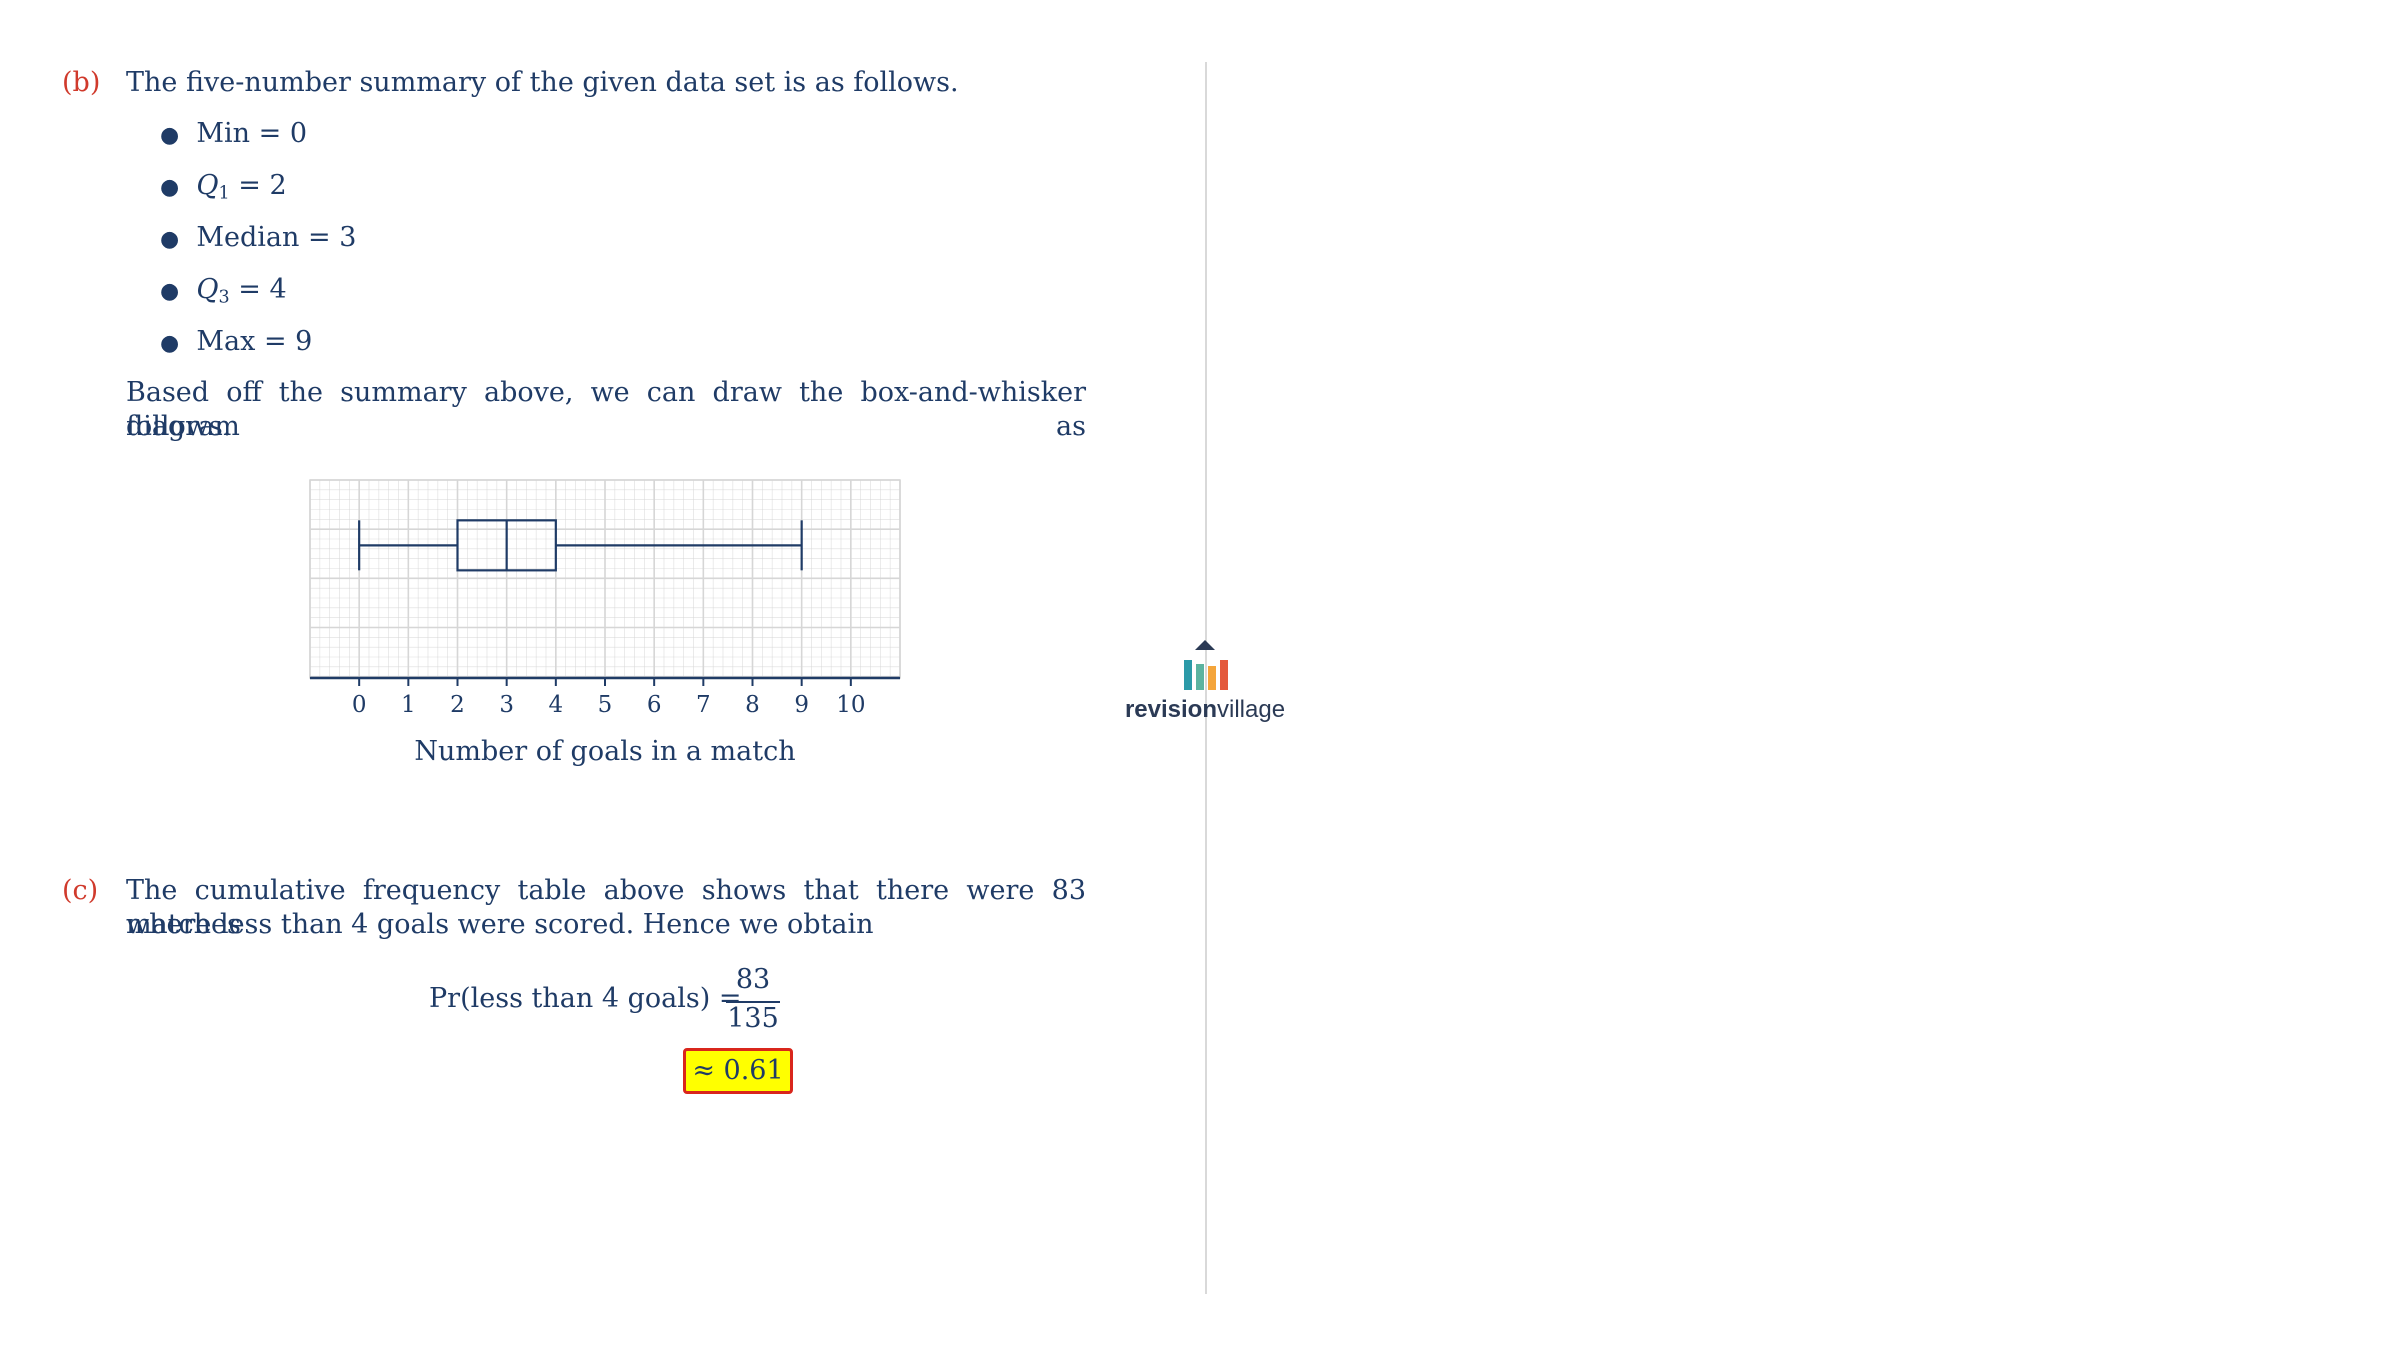 Image resolution: width=2400 pixels, height=1345 pixels. I want to click on x-tick-label: 0, so click(359, 705).